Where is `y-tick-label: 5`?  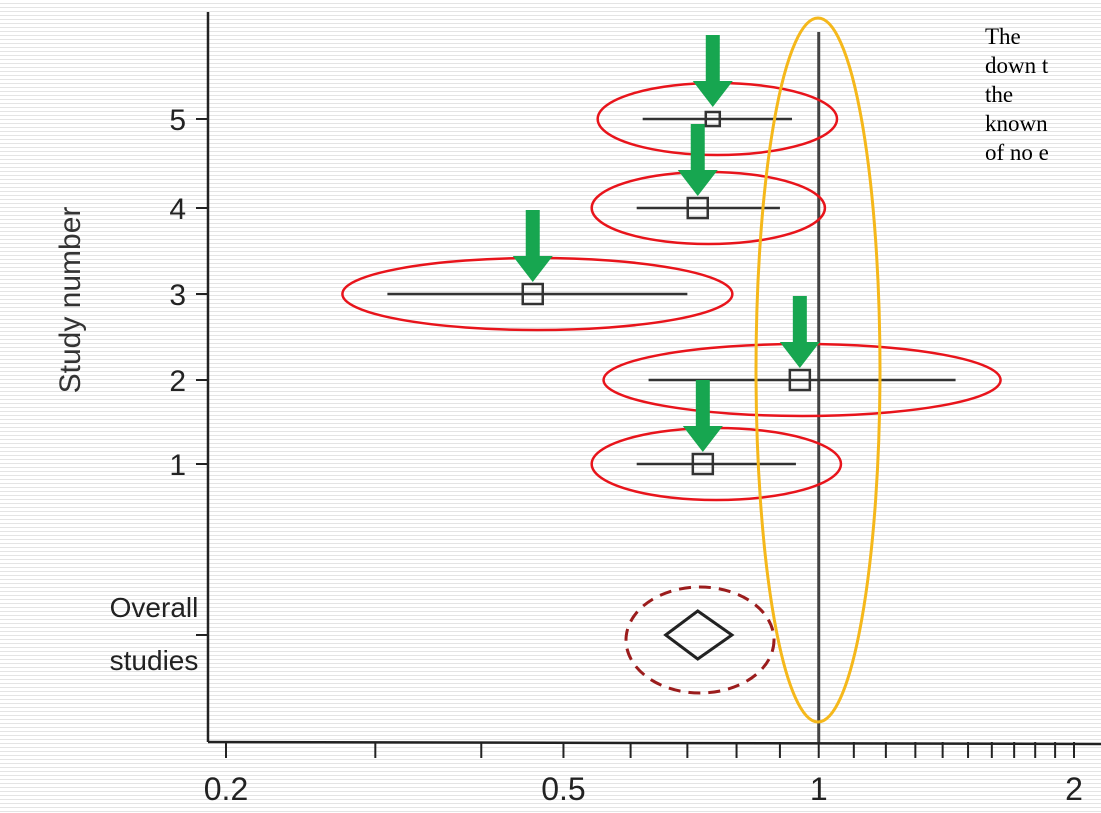 y-tick-label: 5 is located at coordinates (177, 120).